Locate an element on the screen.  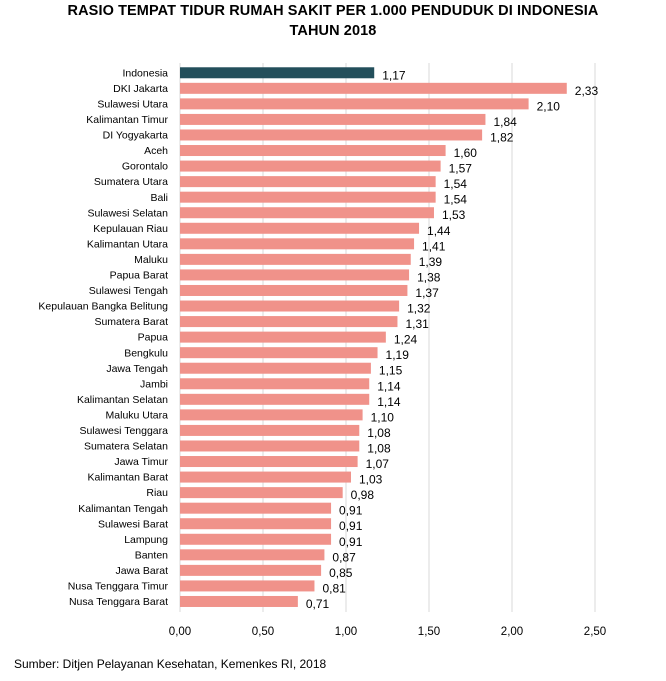
category-label: Gorontalo is located at coordinates (145, 167).